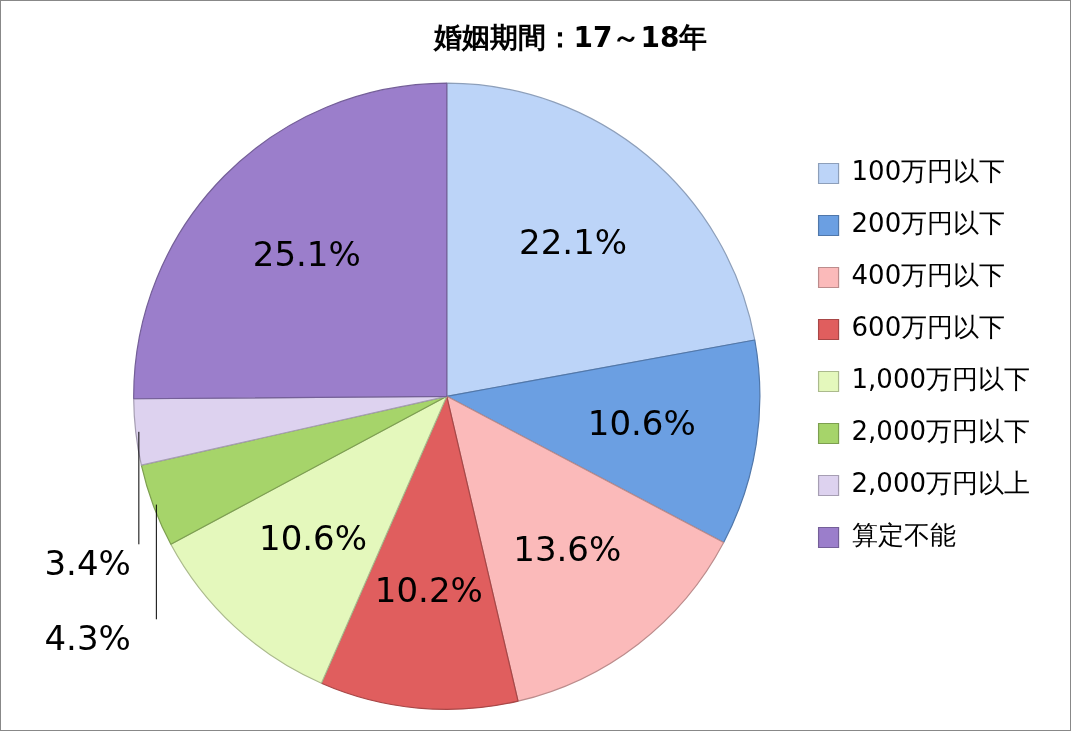  Describe the element at coordinates (567, 549) in the screenshot. I see `data-label: 13.6%` at that location.